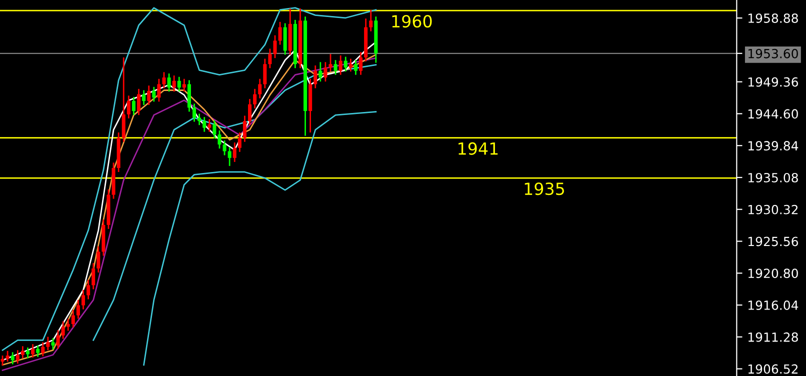 The image size is (806, 376). Describe the element at coordinates (773, 177) in the screenshot. I see `y-tick-label: 1935.08` at that location.